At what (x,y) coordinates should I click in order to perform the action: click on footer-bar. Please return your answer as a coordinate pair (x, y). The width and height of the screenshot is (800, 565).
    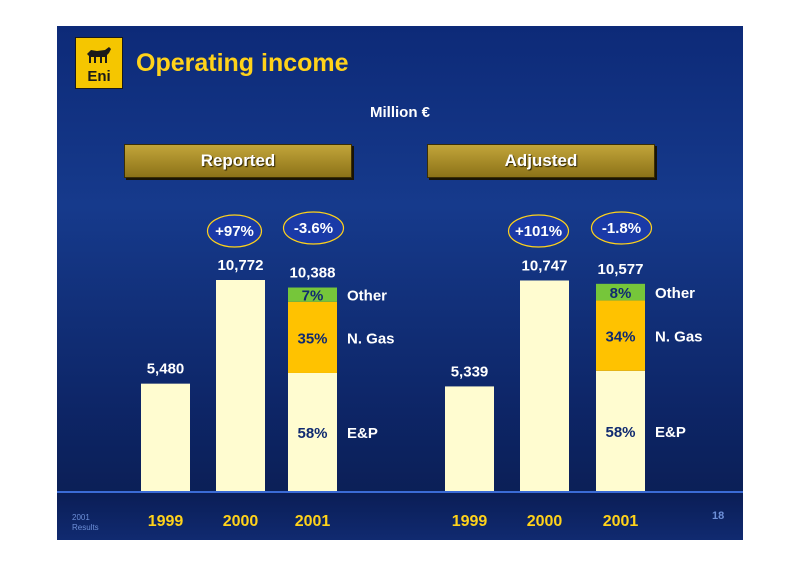
    Looking at the image, I should click on (400, 515).